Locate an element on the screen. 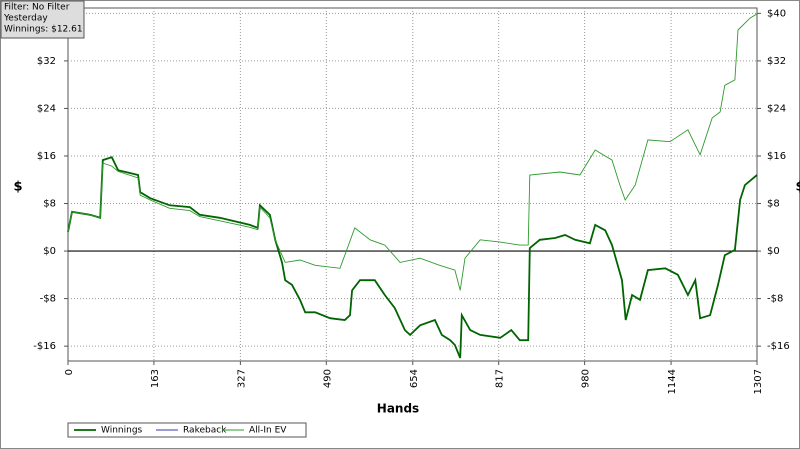 This screenshot has height=449, width=800. x-tick-label: 163 is located at coordinates (155, 378).